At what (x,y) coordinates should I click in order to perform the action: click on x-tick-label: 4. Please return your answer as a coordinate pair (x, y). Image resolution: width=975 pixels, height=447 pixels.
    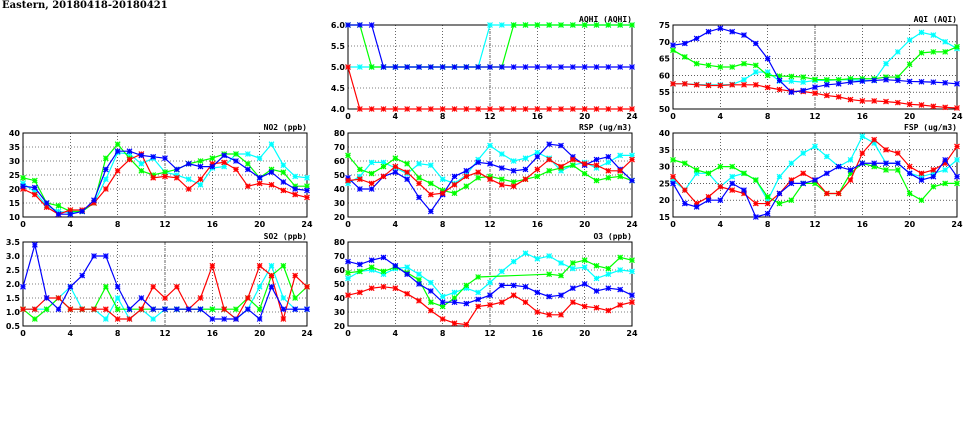
    Looking at the image, I should click on (396, 224).